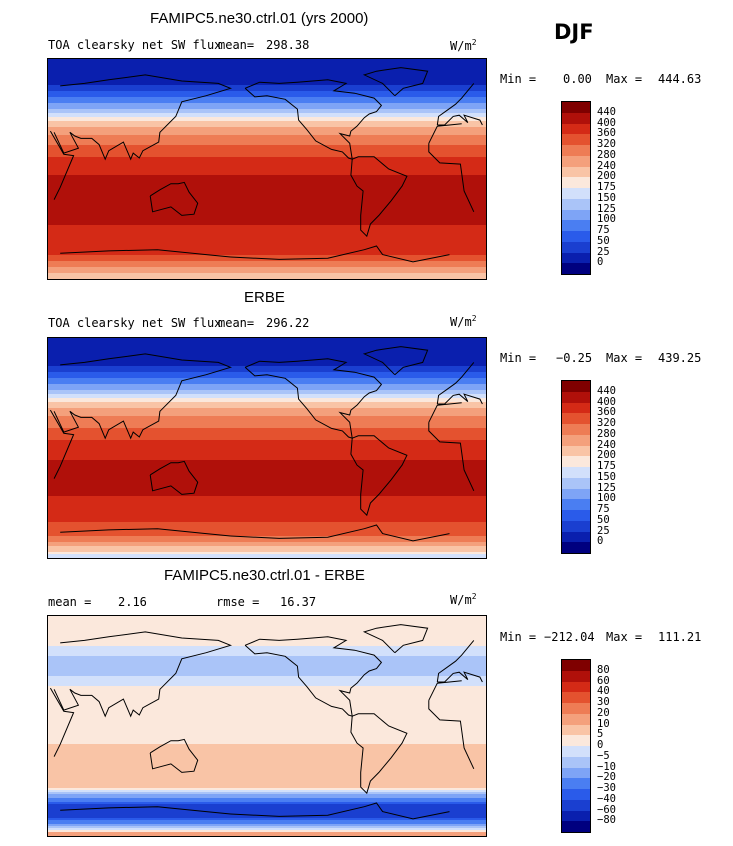 This screenshot has height=846, width=733. What do you see at coordinates (606, 455) in the screenshot?
I see `colorbar-tick-label: 200` at bounding box center [606, 455].